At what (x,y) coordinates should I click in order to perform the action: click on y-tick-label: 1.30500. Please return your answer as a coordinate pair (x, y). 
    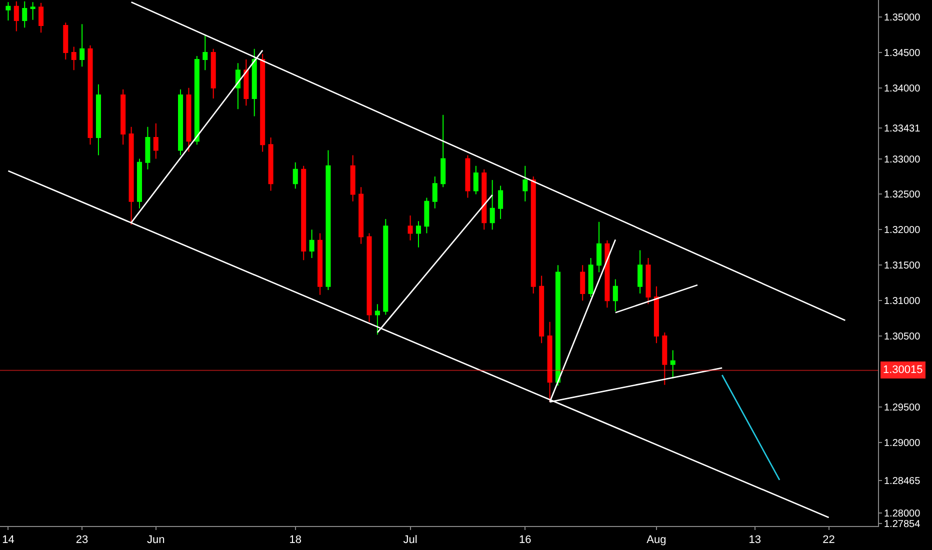
    Looking at the image, I should click on (902, 337).